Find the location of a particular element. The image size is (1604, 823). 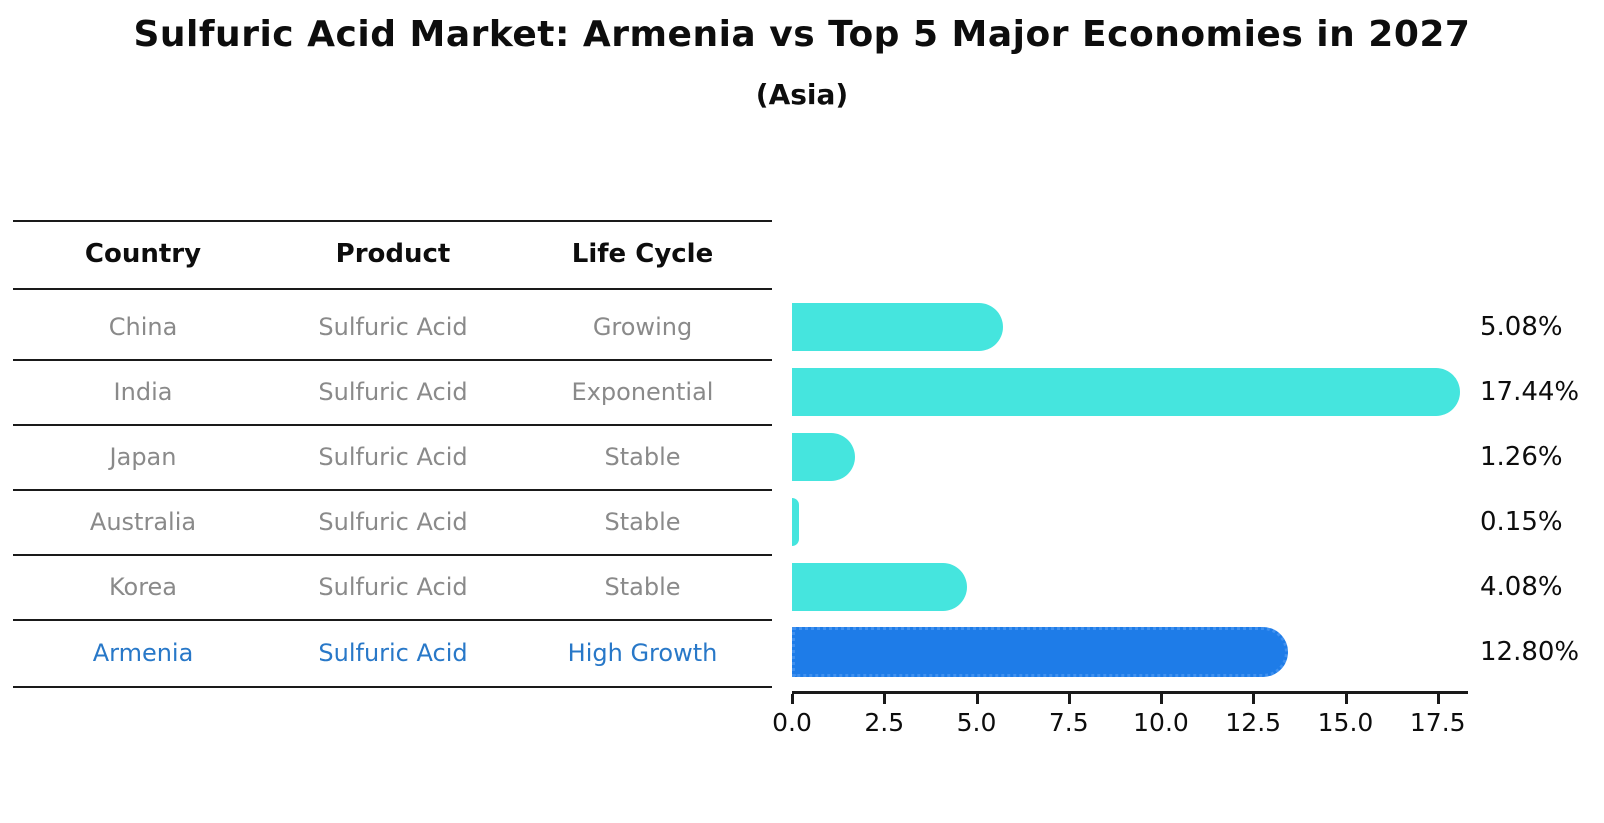

x-axis-tick-label: 10.0 is located at coordinates (1161, 722).